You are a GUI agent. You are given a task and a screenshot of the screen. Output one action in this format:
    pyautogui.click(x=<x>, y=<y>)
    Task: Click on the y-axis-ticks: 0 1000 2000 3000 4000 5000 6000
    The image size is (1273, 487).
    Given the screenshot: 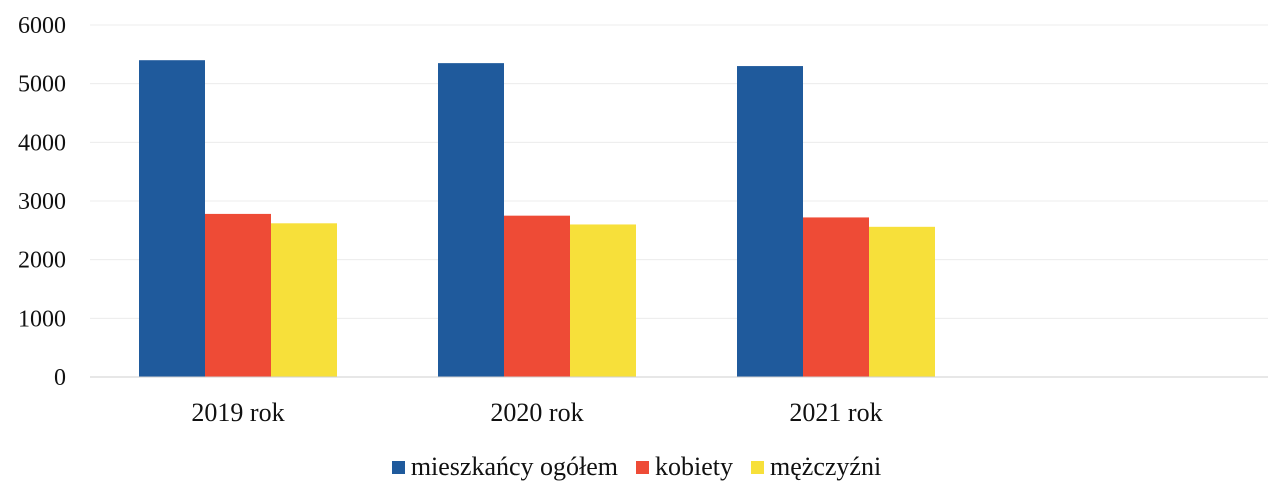 What is the action you would take?
    pyautogui.click(x=42, y=202)
    